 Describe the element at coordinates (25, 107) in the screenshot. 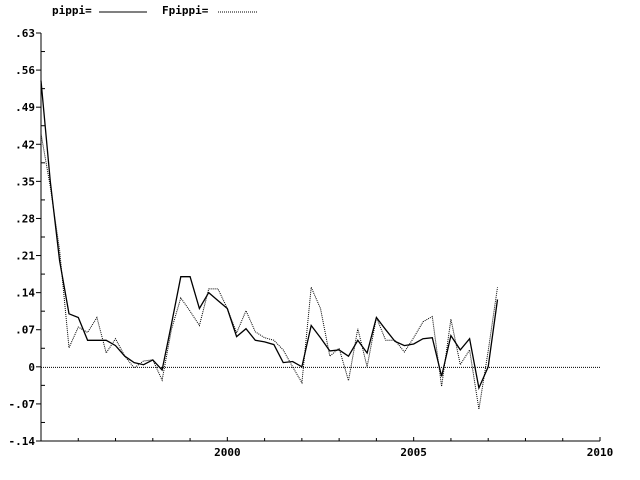

I see `y-tick-label: .49` at that location.